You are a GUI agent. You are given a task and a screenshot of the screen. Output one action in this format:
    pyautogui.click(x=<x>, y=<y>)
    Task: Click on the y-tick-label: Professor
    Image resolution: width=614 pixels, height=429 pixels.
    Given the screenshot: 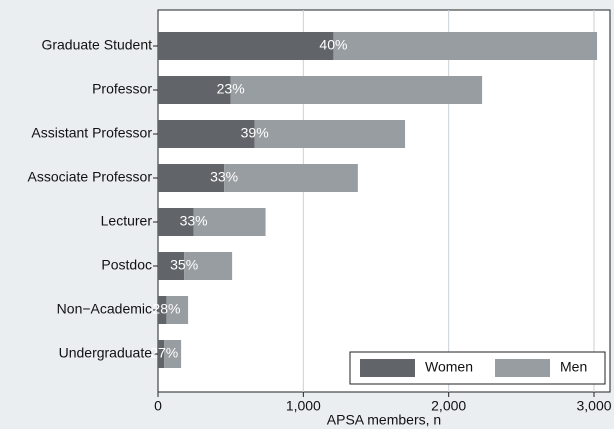 What is the action you would take?
    pyautogui.click(x=122, y=89)
    